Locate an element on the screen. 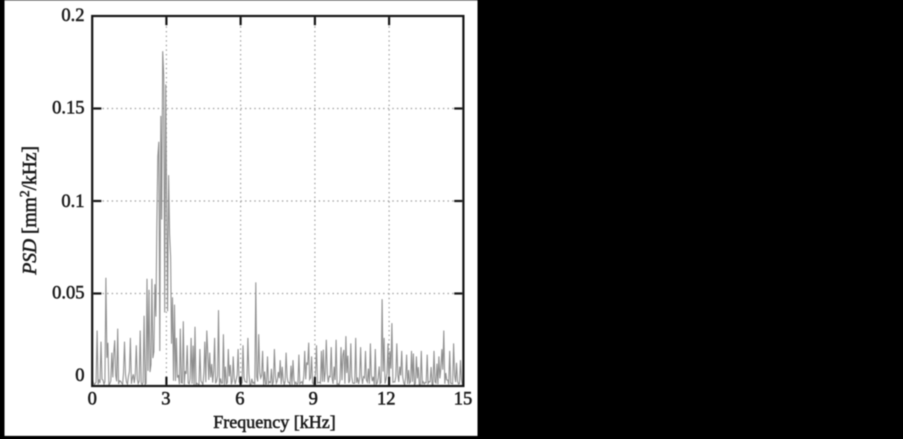  svg-text: 0.05 is located at coordinates (68, 294).